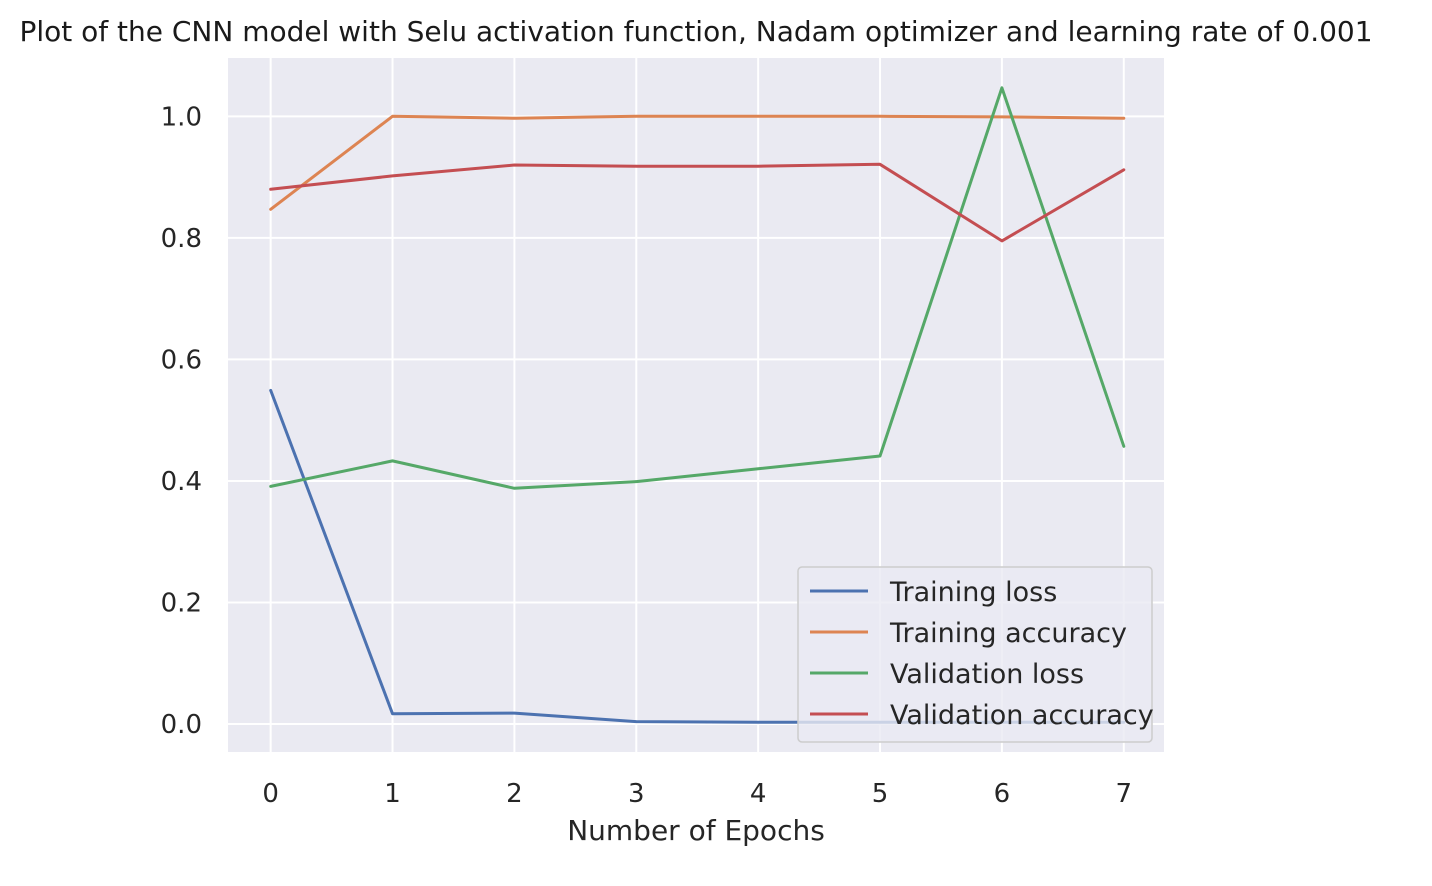 The image size is (1432, 886). Describe the element at coordinates (270, 794) in the screenshot. I see `x-tick-label: 0` at that location.